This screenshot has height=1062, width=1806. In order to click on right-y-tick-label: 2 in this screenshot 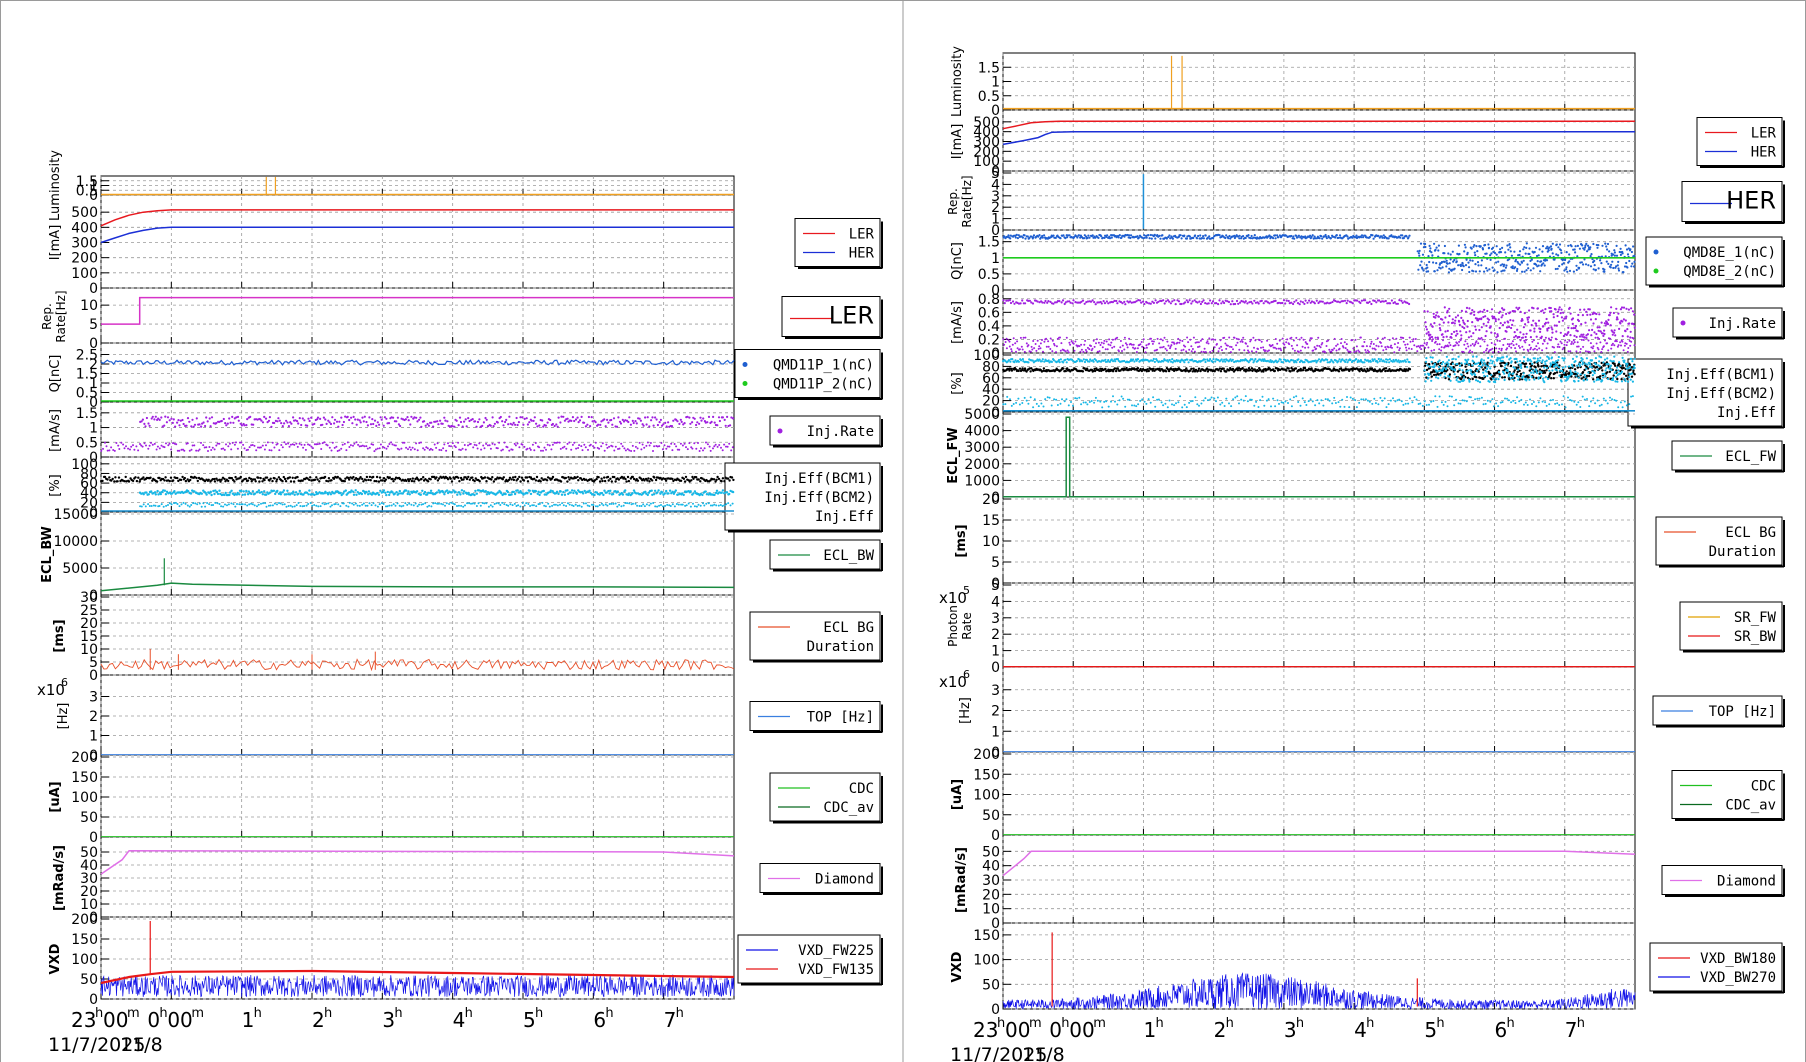, I will do `click(995, 712)`.